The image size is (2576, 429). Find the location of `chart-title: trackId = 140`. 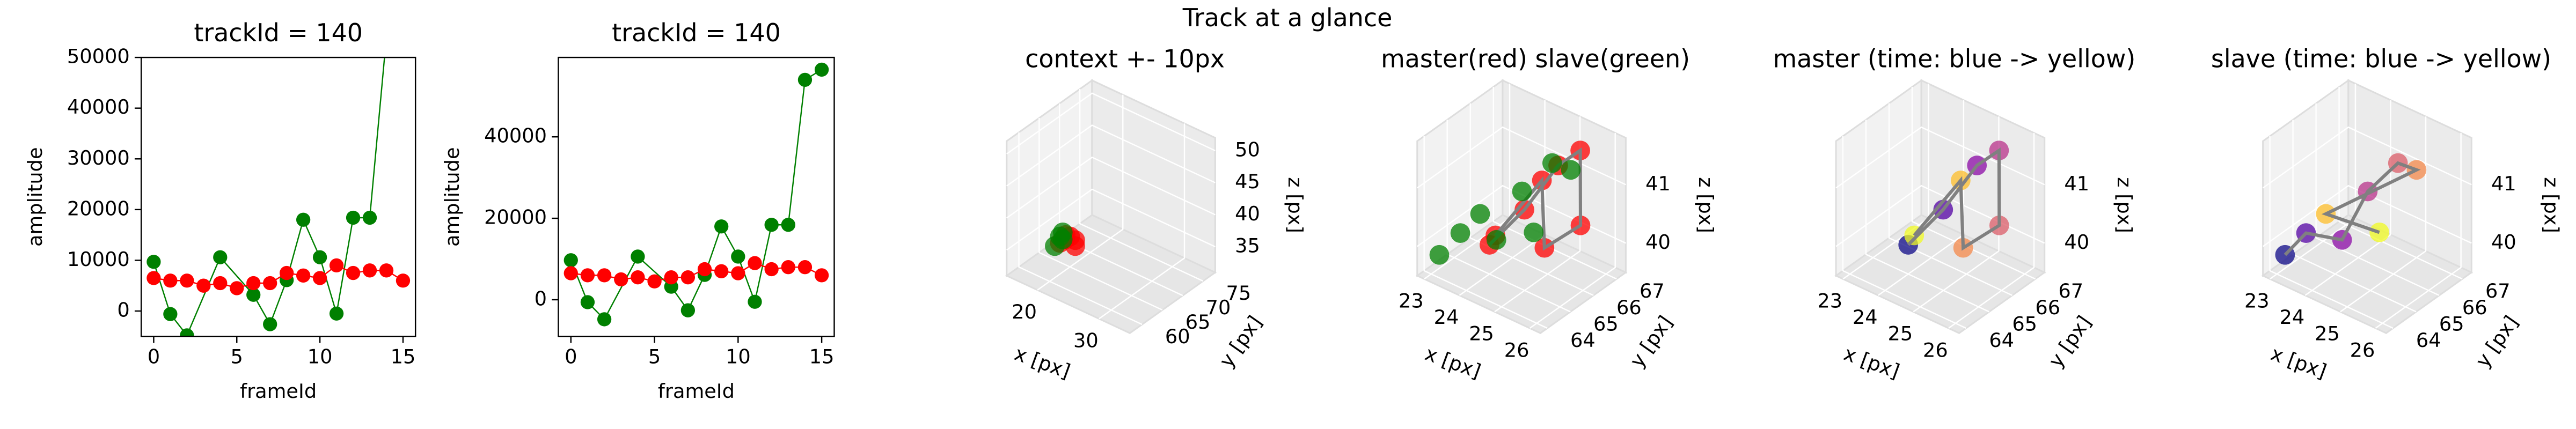

chart-title: trackId = 140 is located at coordinates (278, 32).